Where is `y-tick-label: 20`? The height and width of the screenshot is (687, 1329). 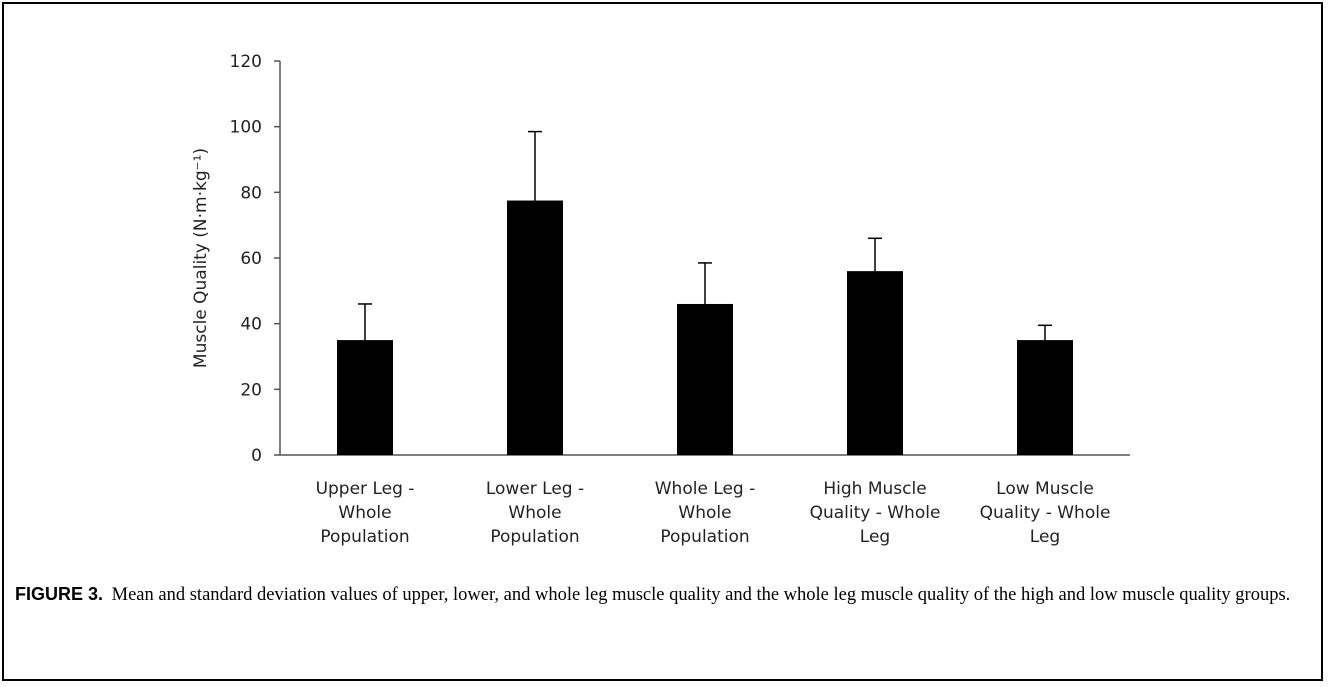
y-tick-label: 20 is located at coordinates (251, 390).